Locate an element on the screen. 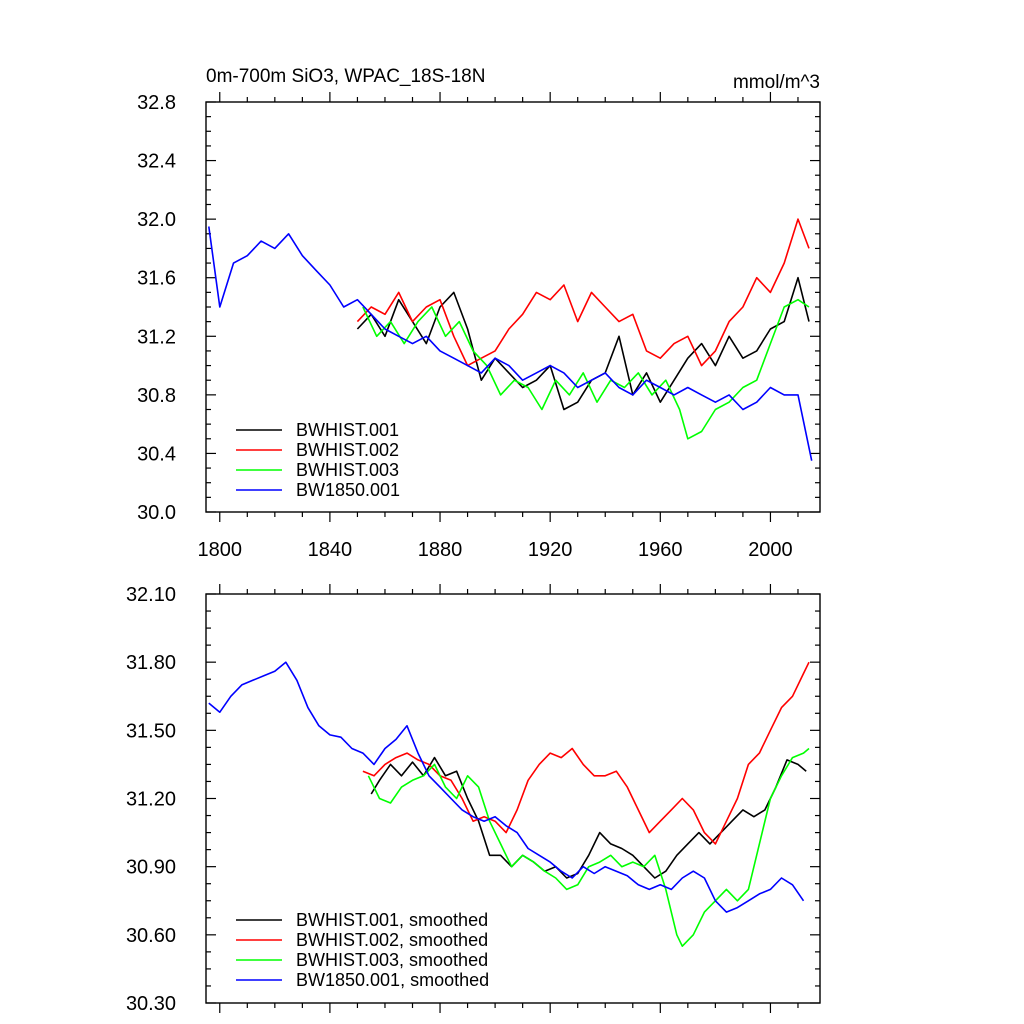  y-tick-label: 30.4 is located at coordinates (156, 454).